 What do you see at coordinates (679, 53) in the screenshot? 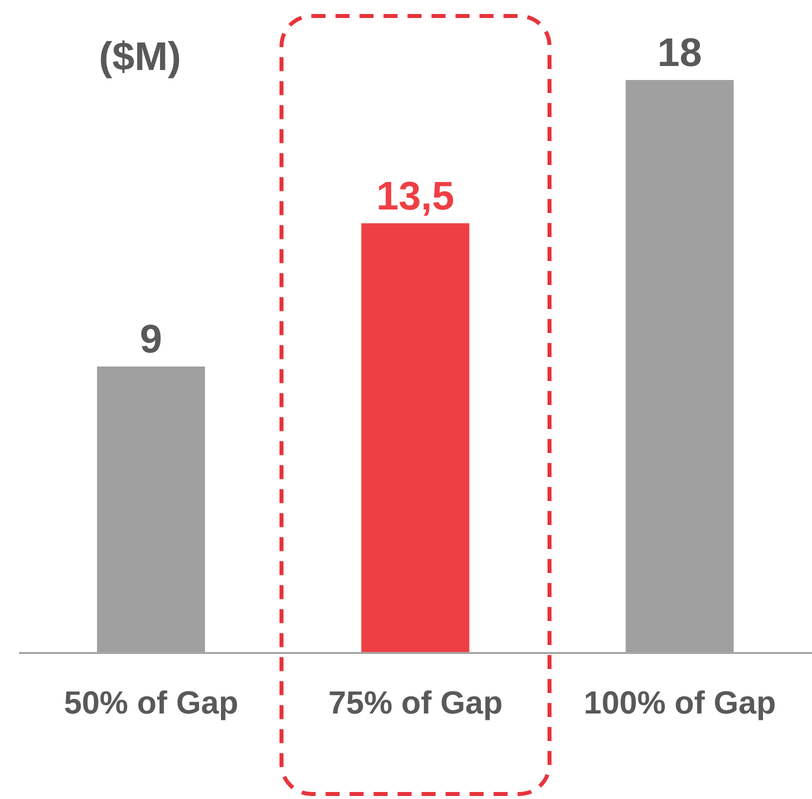
I see `data-label: 18` at bounding box center [679, 53].